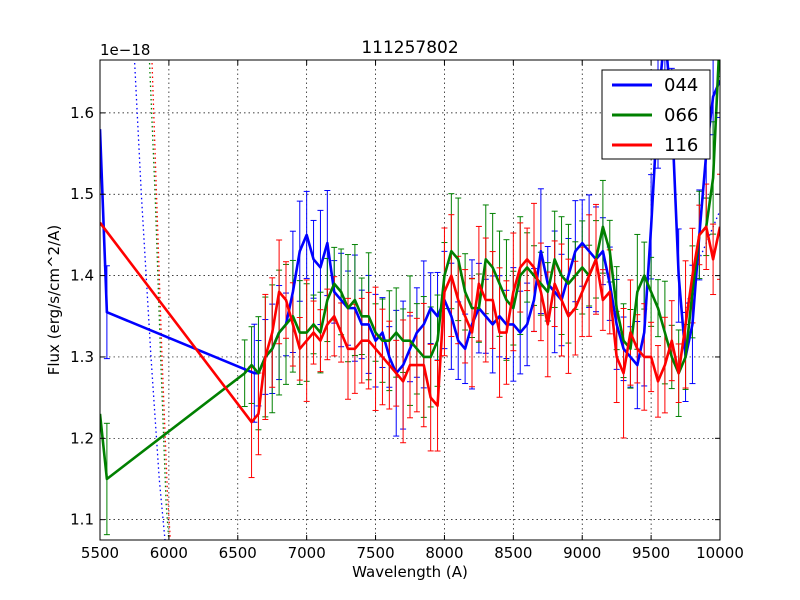 This screenshot has width=800, height=600. I want to click on x-tick-label: 9000, so click(582, 553).